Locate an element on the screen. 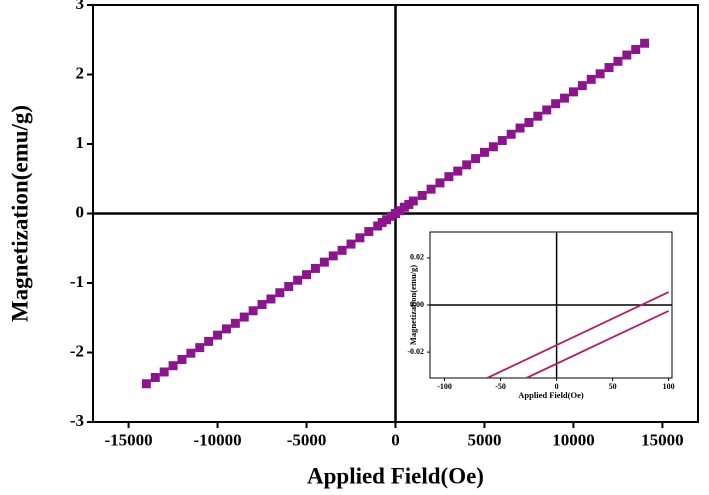 Image resolution: width=709 pixels, height=495 pixels. x-tick-label: 5000 is located at coordinates (484, 440).